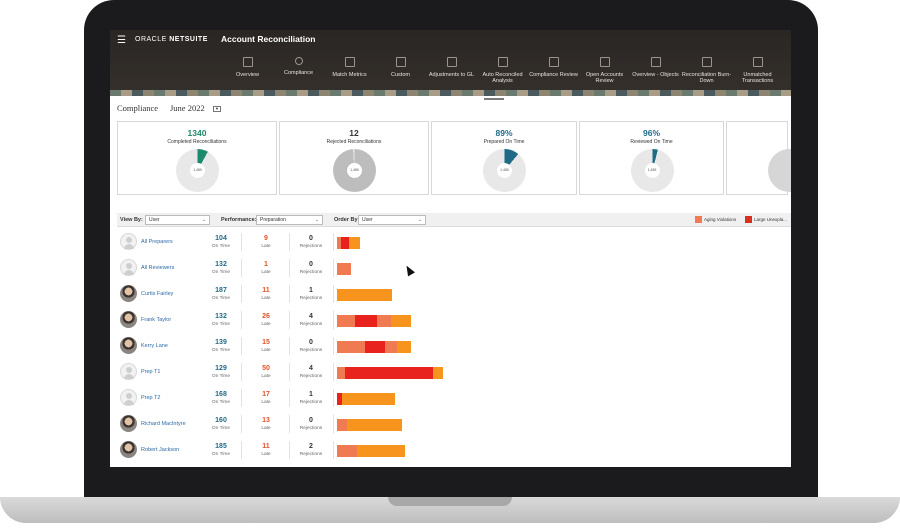 The height and width of the screenshot is (529, 900). What do you see at coordinates (197, 133) in the screenshot?
I see `kpi-value: 1340` at bounding box center [197, 133].